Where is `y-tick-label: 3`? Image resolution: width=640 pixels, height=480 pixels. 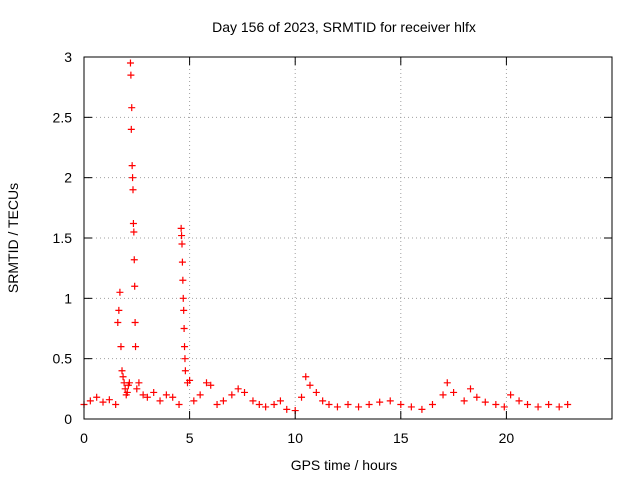
y-tick-label: 3 is located at coordinates (68, 57).